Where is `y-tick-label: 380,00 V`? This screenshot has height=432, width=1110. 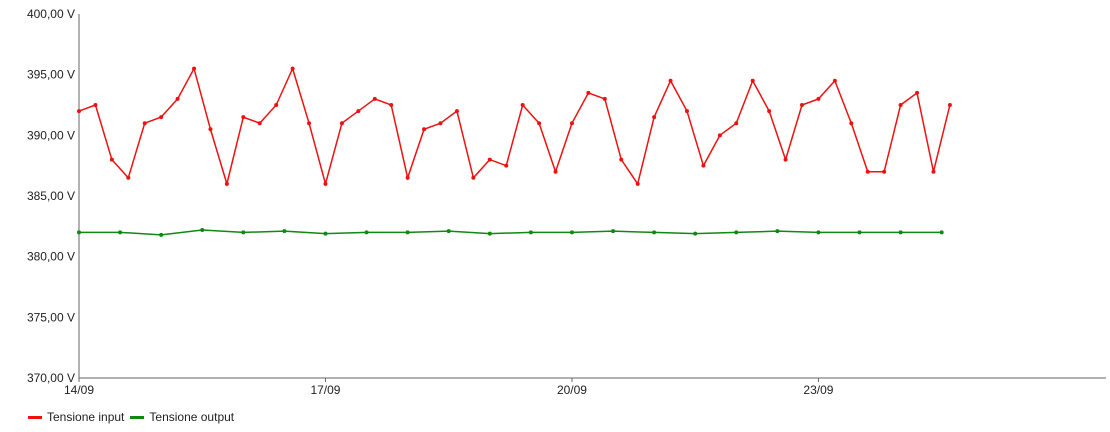
y-tick-label: 380,00 V is located at coordinates (51, 257).